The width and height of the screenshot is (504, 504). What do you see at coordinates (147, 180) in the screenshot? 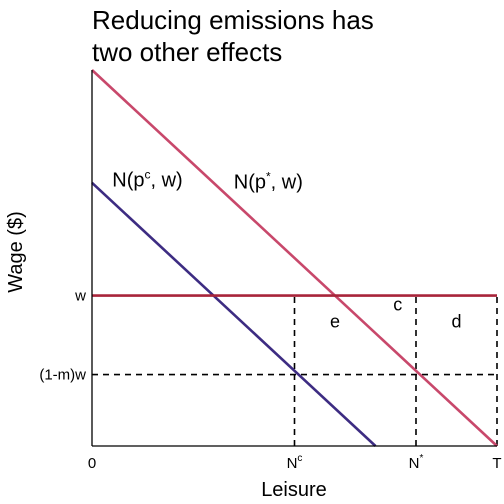
I see `series-label-pc: N(pc, w)` at bounding box center [147, 180].